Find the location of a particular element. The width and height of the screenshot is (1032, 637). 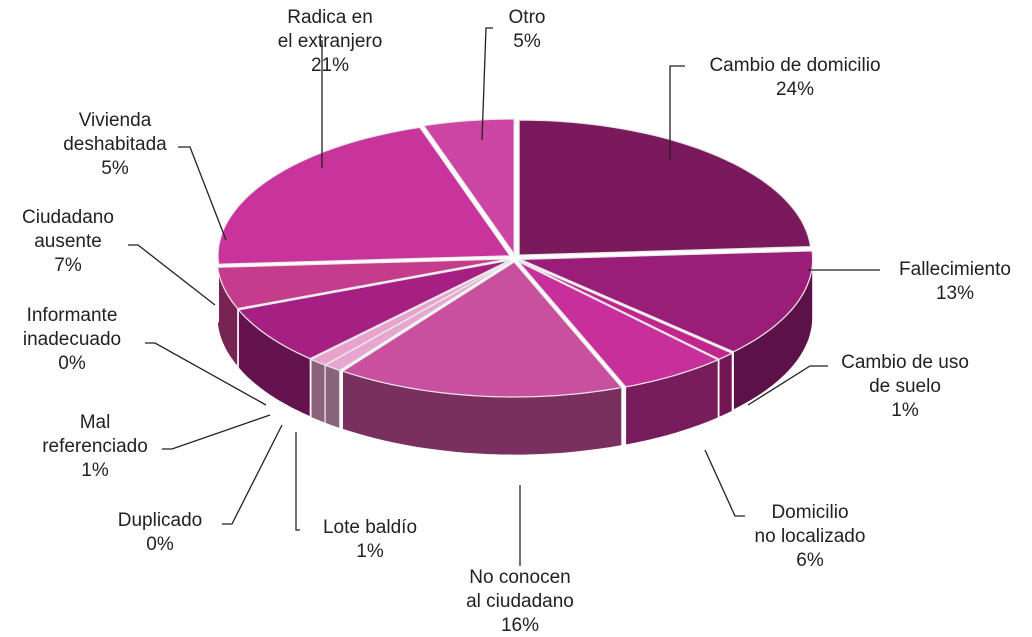

slice-value: 7% is located at coordinates (68, 265).